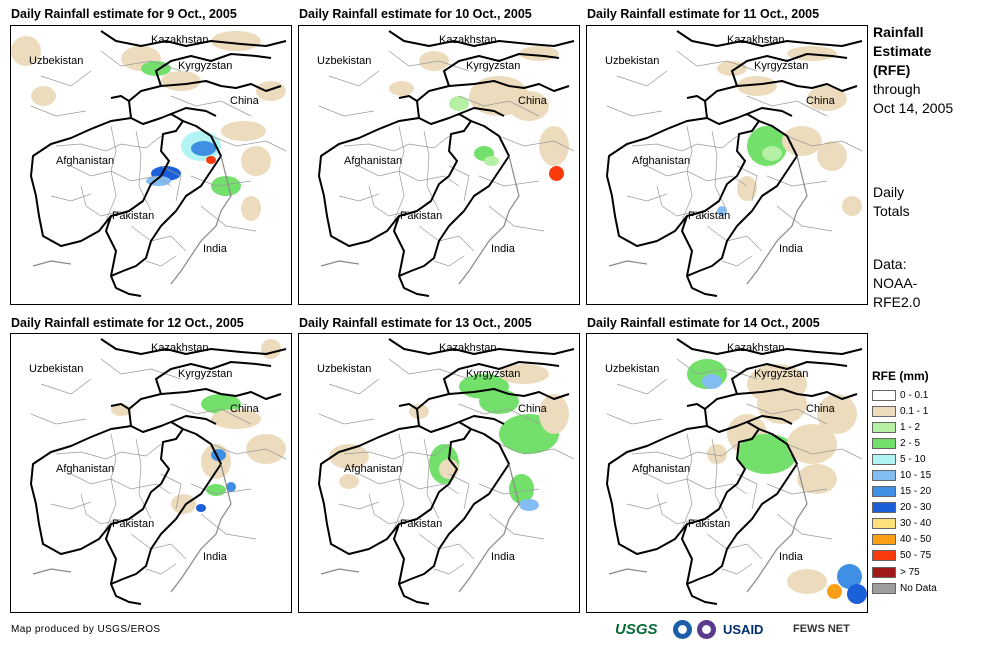 Image resolution: width=983 pixels, height=649 pixels. What do you see at coordinates (904, 508) in the screenshot?
I see `legend-item: 20 - 30` at bounding box center [904, 508].